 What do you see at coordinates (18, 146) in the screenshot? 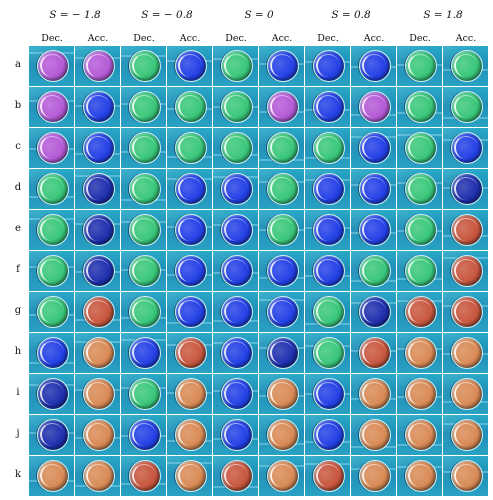
I see `row-label-c: c` at bounding box center [18, 146].